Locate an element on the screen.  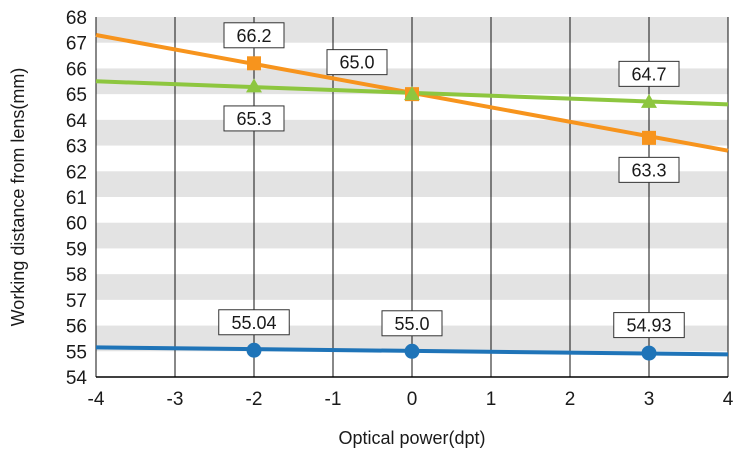
data-label: 66.2 is located at coordinates (254, 35).